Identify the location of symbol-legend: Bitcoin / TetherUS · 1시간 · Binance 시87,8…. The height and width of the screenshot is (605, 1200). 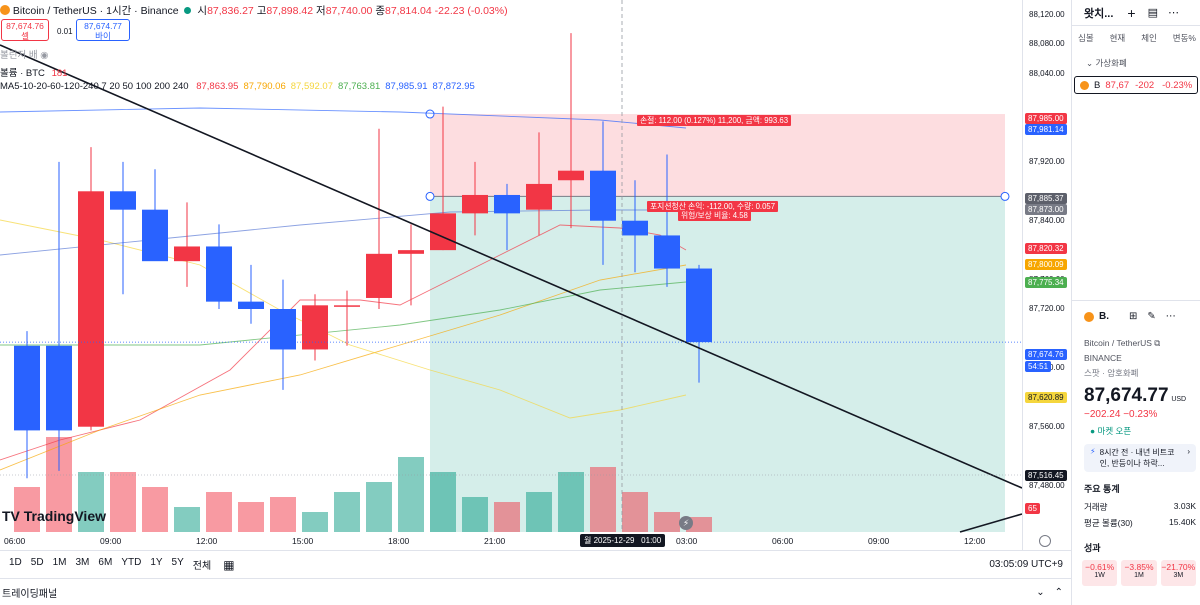
(254, 10).